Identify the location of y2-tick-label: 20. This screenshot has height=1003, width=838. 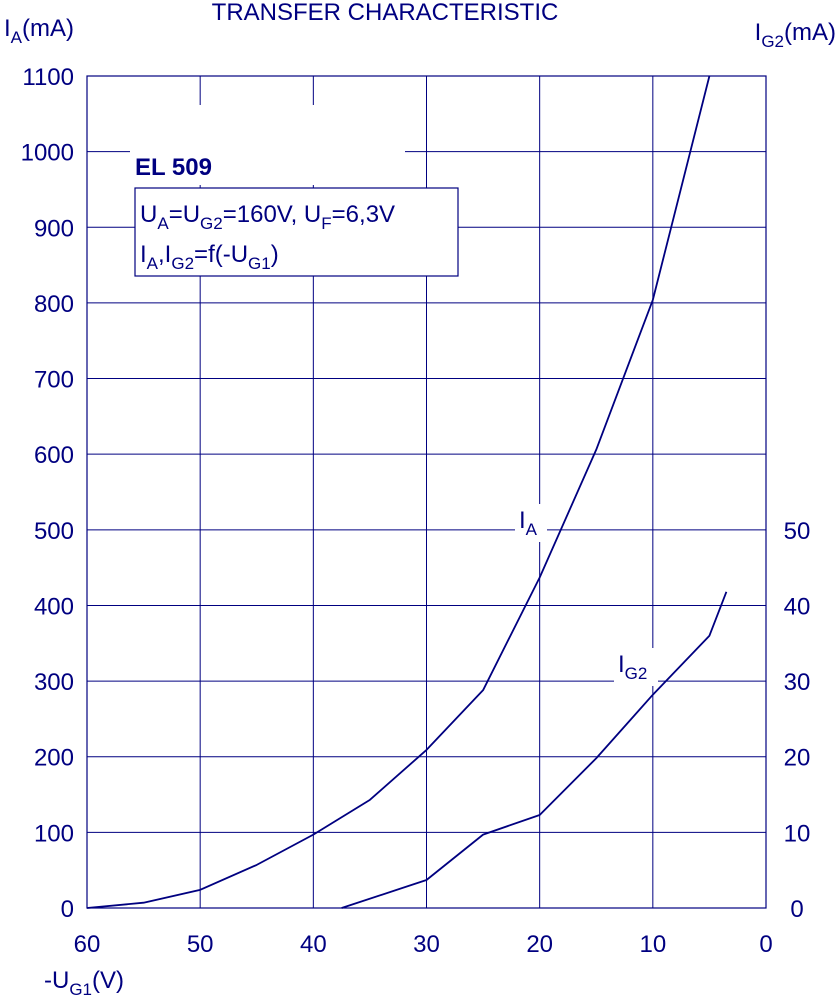
(797, 758).